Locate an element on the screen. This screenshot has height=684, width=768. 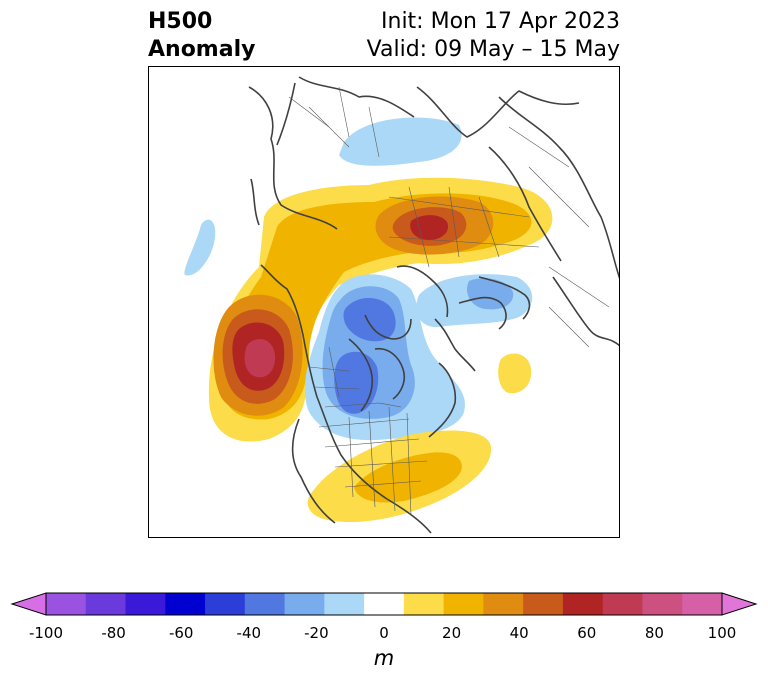
colorbar-tick-label: 80 is located at coordinates (654, 633).